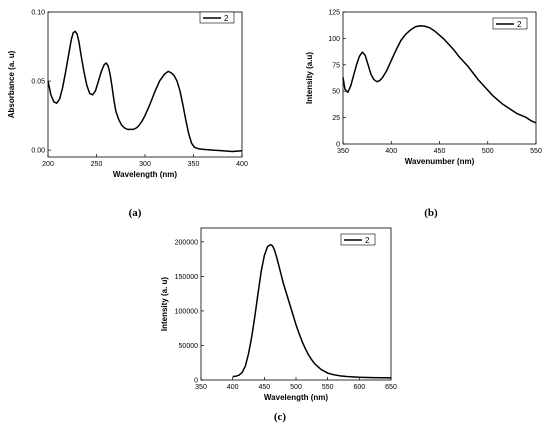  I want to click on y-tick-label: 0.10, so click(38, 13).